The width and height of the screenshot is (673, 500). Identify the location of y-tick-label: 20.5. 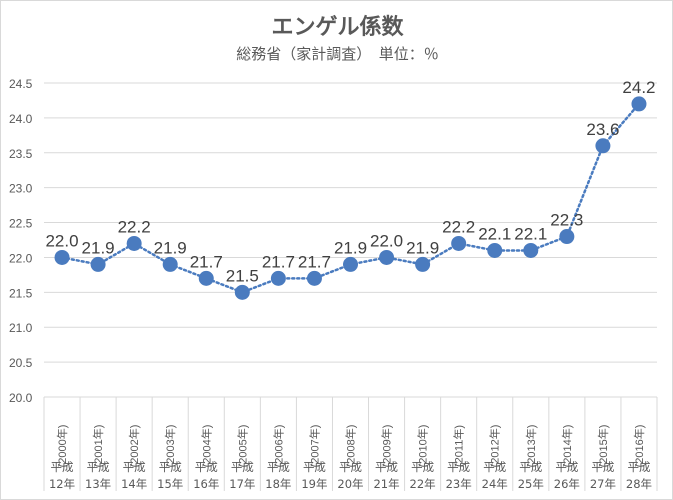
(21, 363).